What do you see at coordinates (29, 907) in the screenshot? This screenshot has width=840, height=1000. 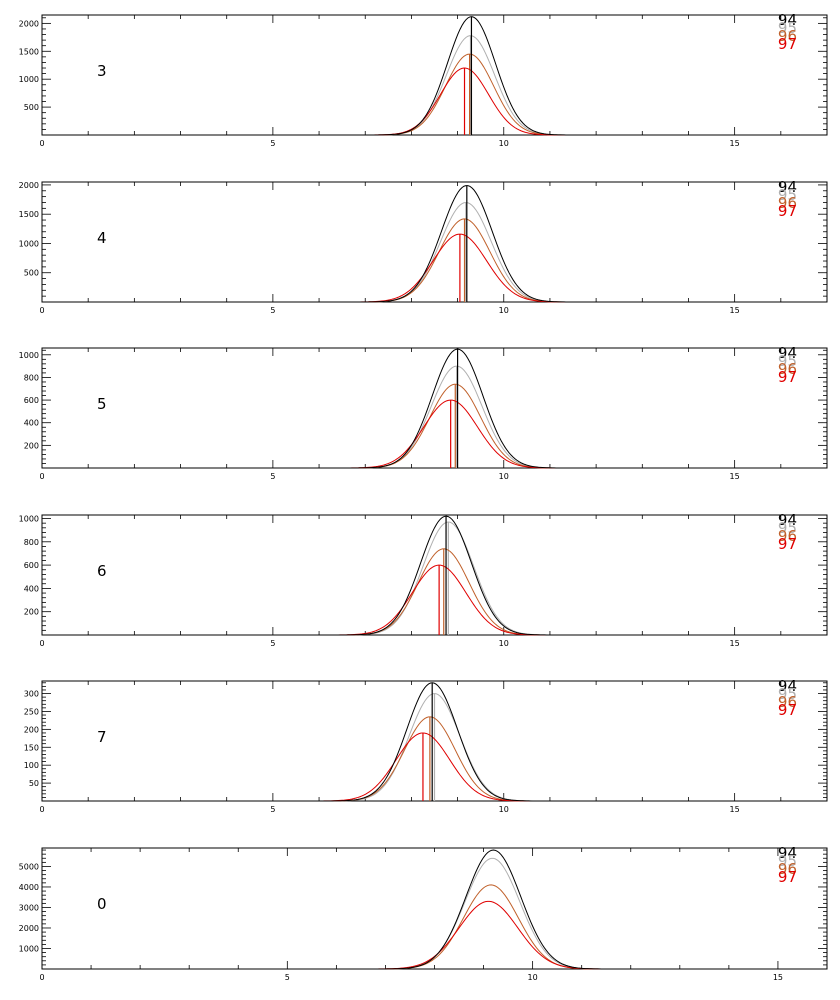 I see `y-tick-label: 3000` at bounding box center [29, 907].